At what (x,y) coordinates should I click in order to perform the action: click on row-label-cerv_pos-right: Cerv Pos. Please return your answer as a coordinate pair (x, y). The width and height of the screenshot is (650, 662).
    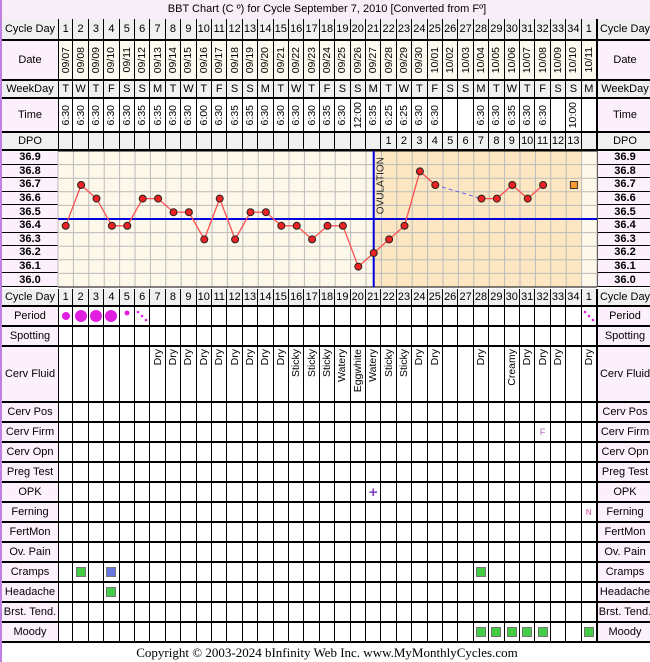
    Looking at the image, I should click on (623, 413).